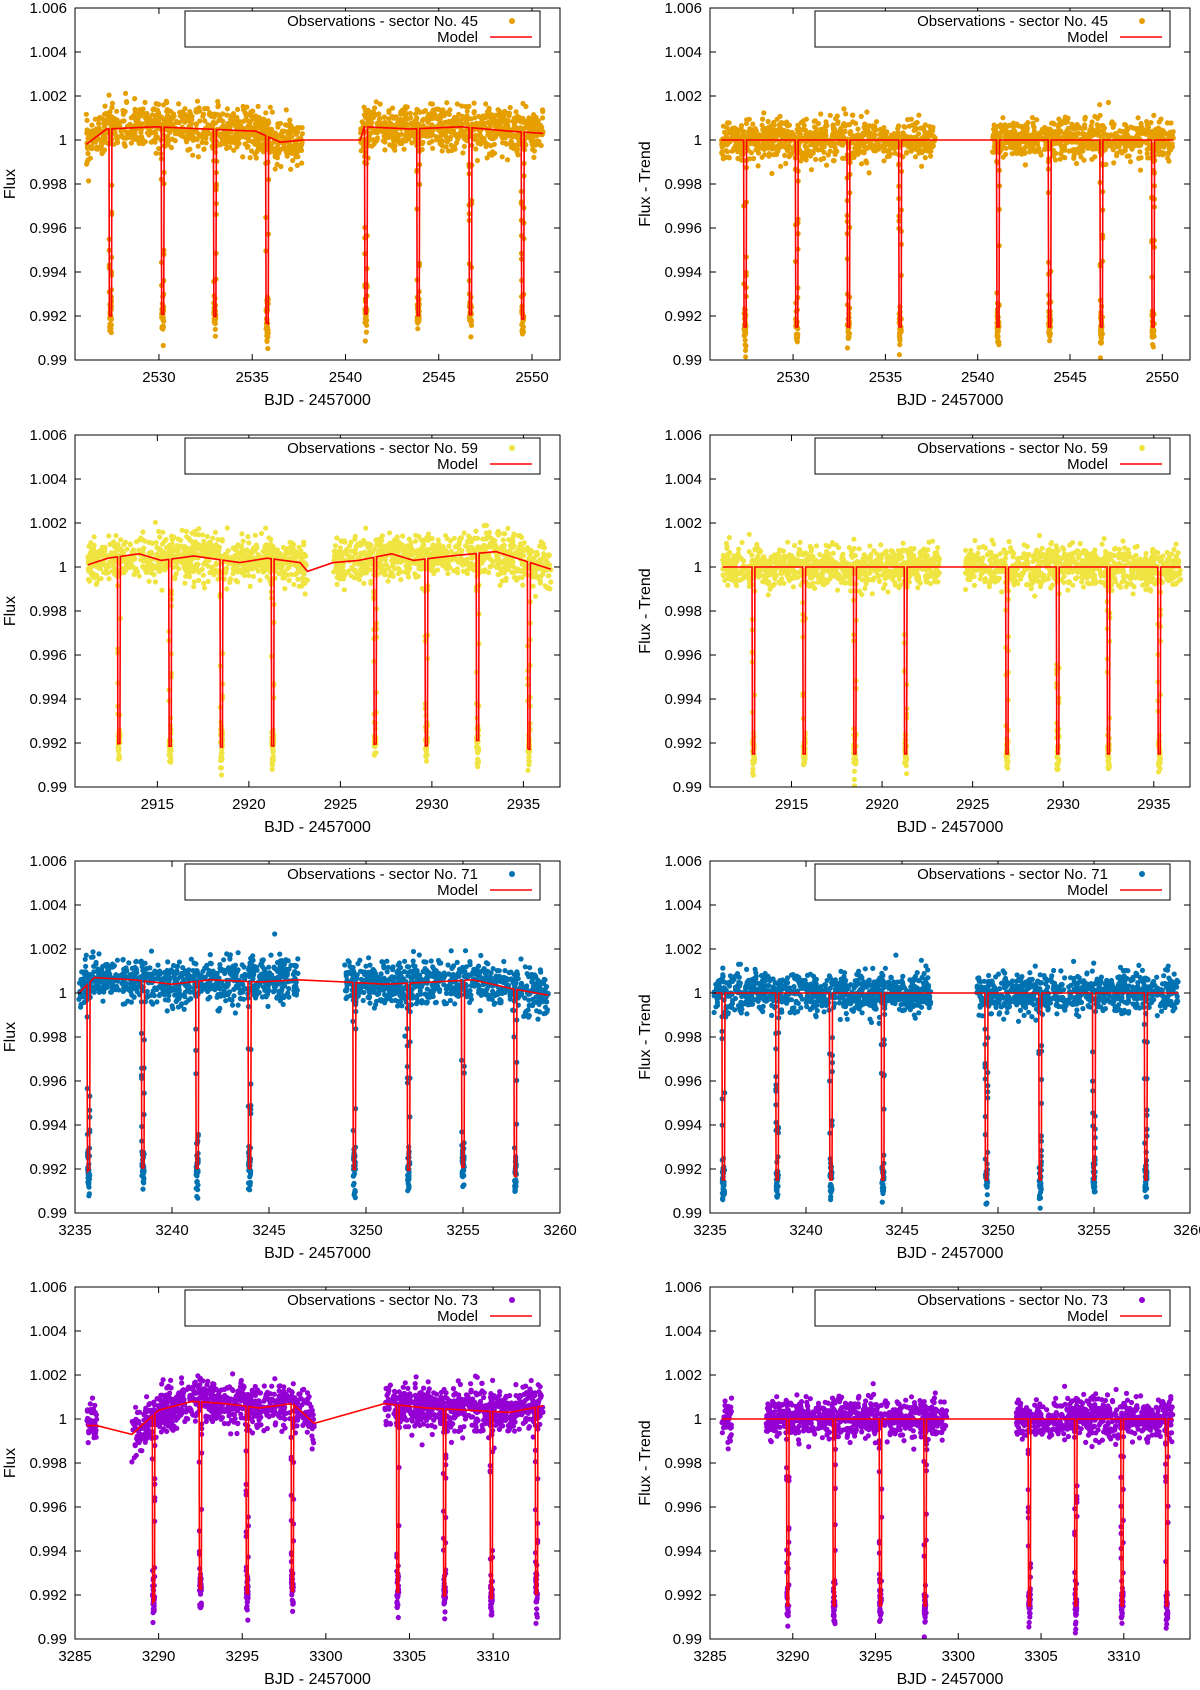 The height and width of the screenshot is (1690, 1200). I want to click on legend-box, so click(362, 29).